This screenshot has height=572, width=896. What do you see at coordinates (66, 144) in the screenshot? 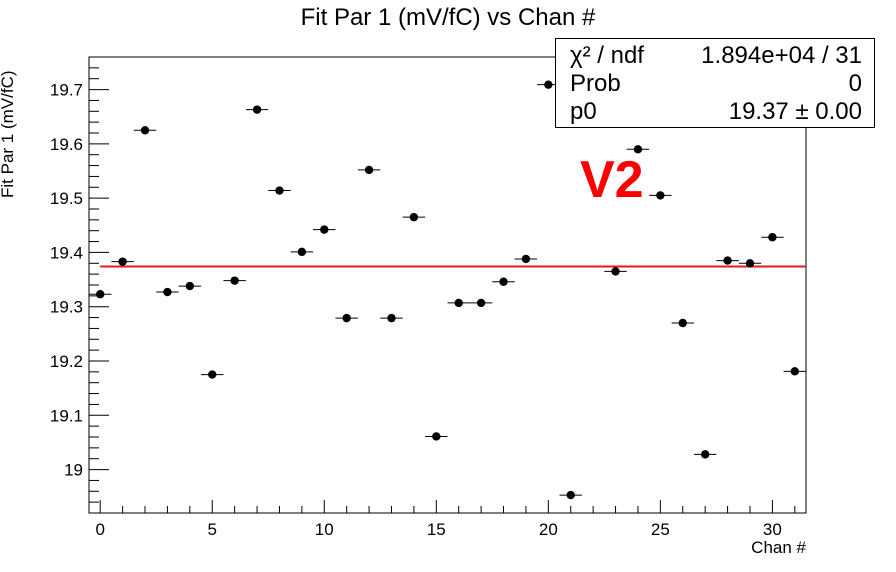
I see `y-tick-label: 19.6` at bounding box center [66, 144].